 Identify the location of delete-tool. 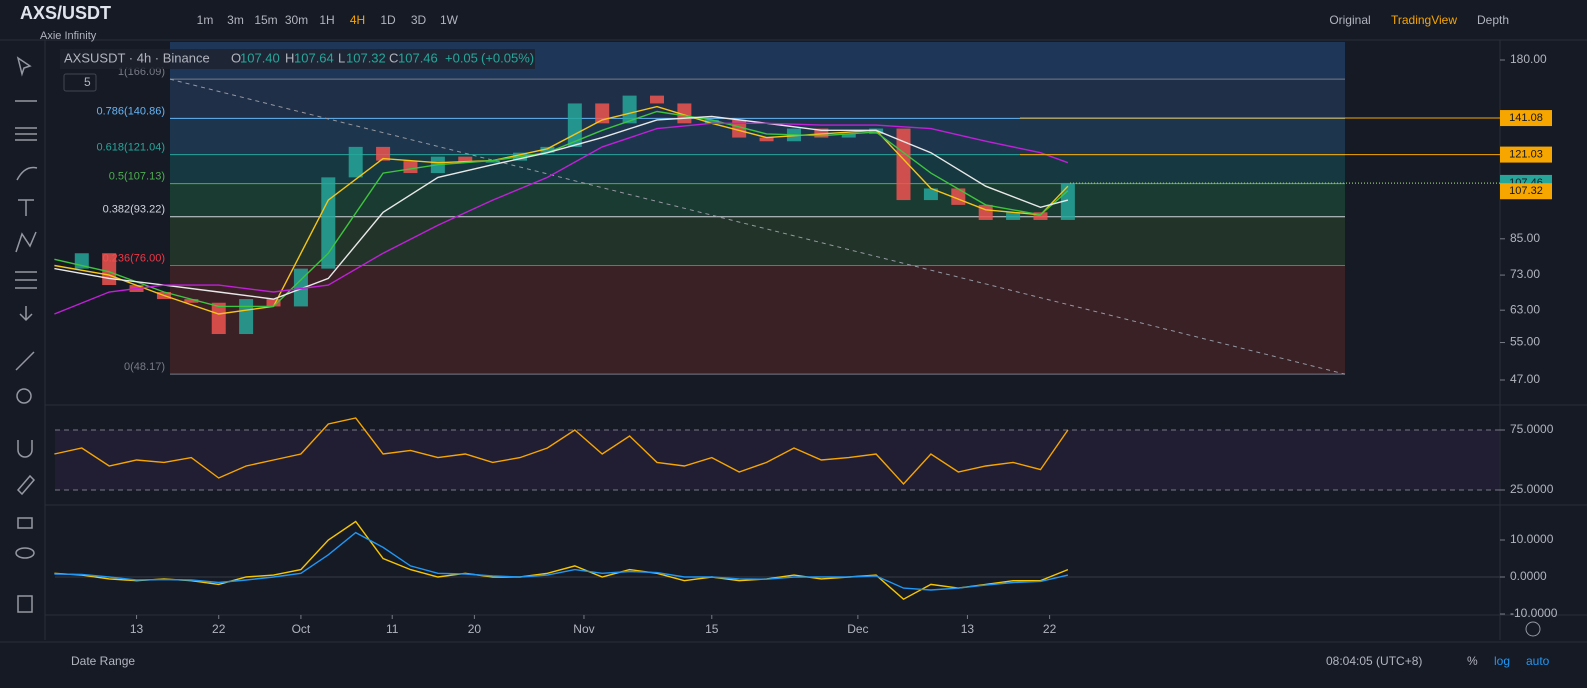
(25, 604).